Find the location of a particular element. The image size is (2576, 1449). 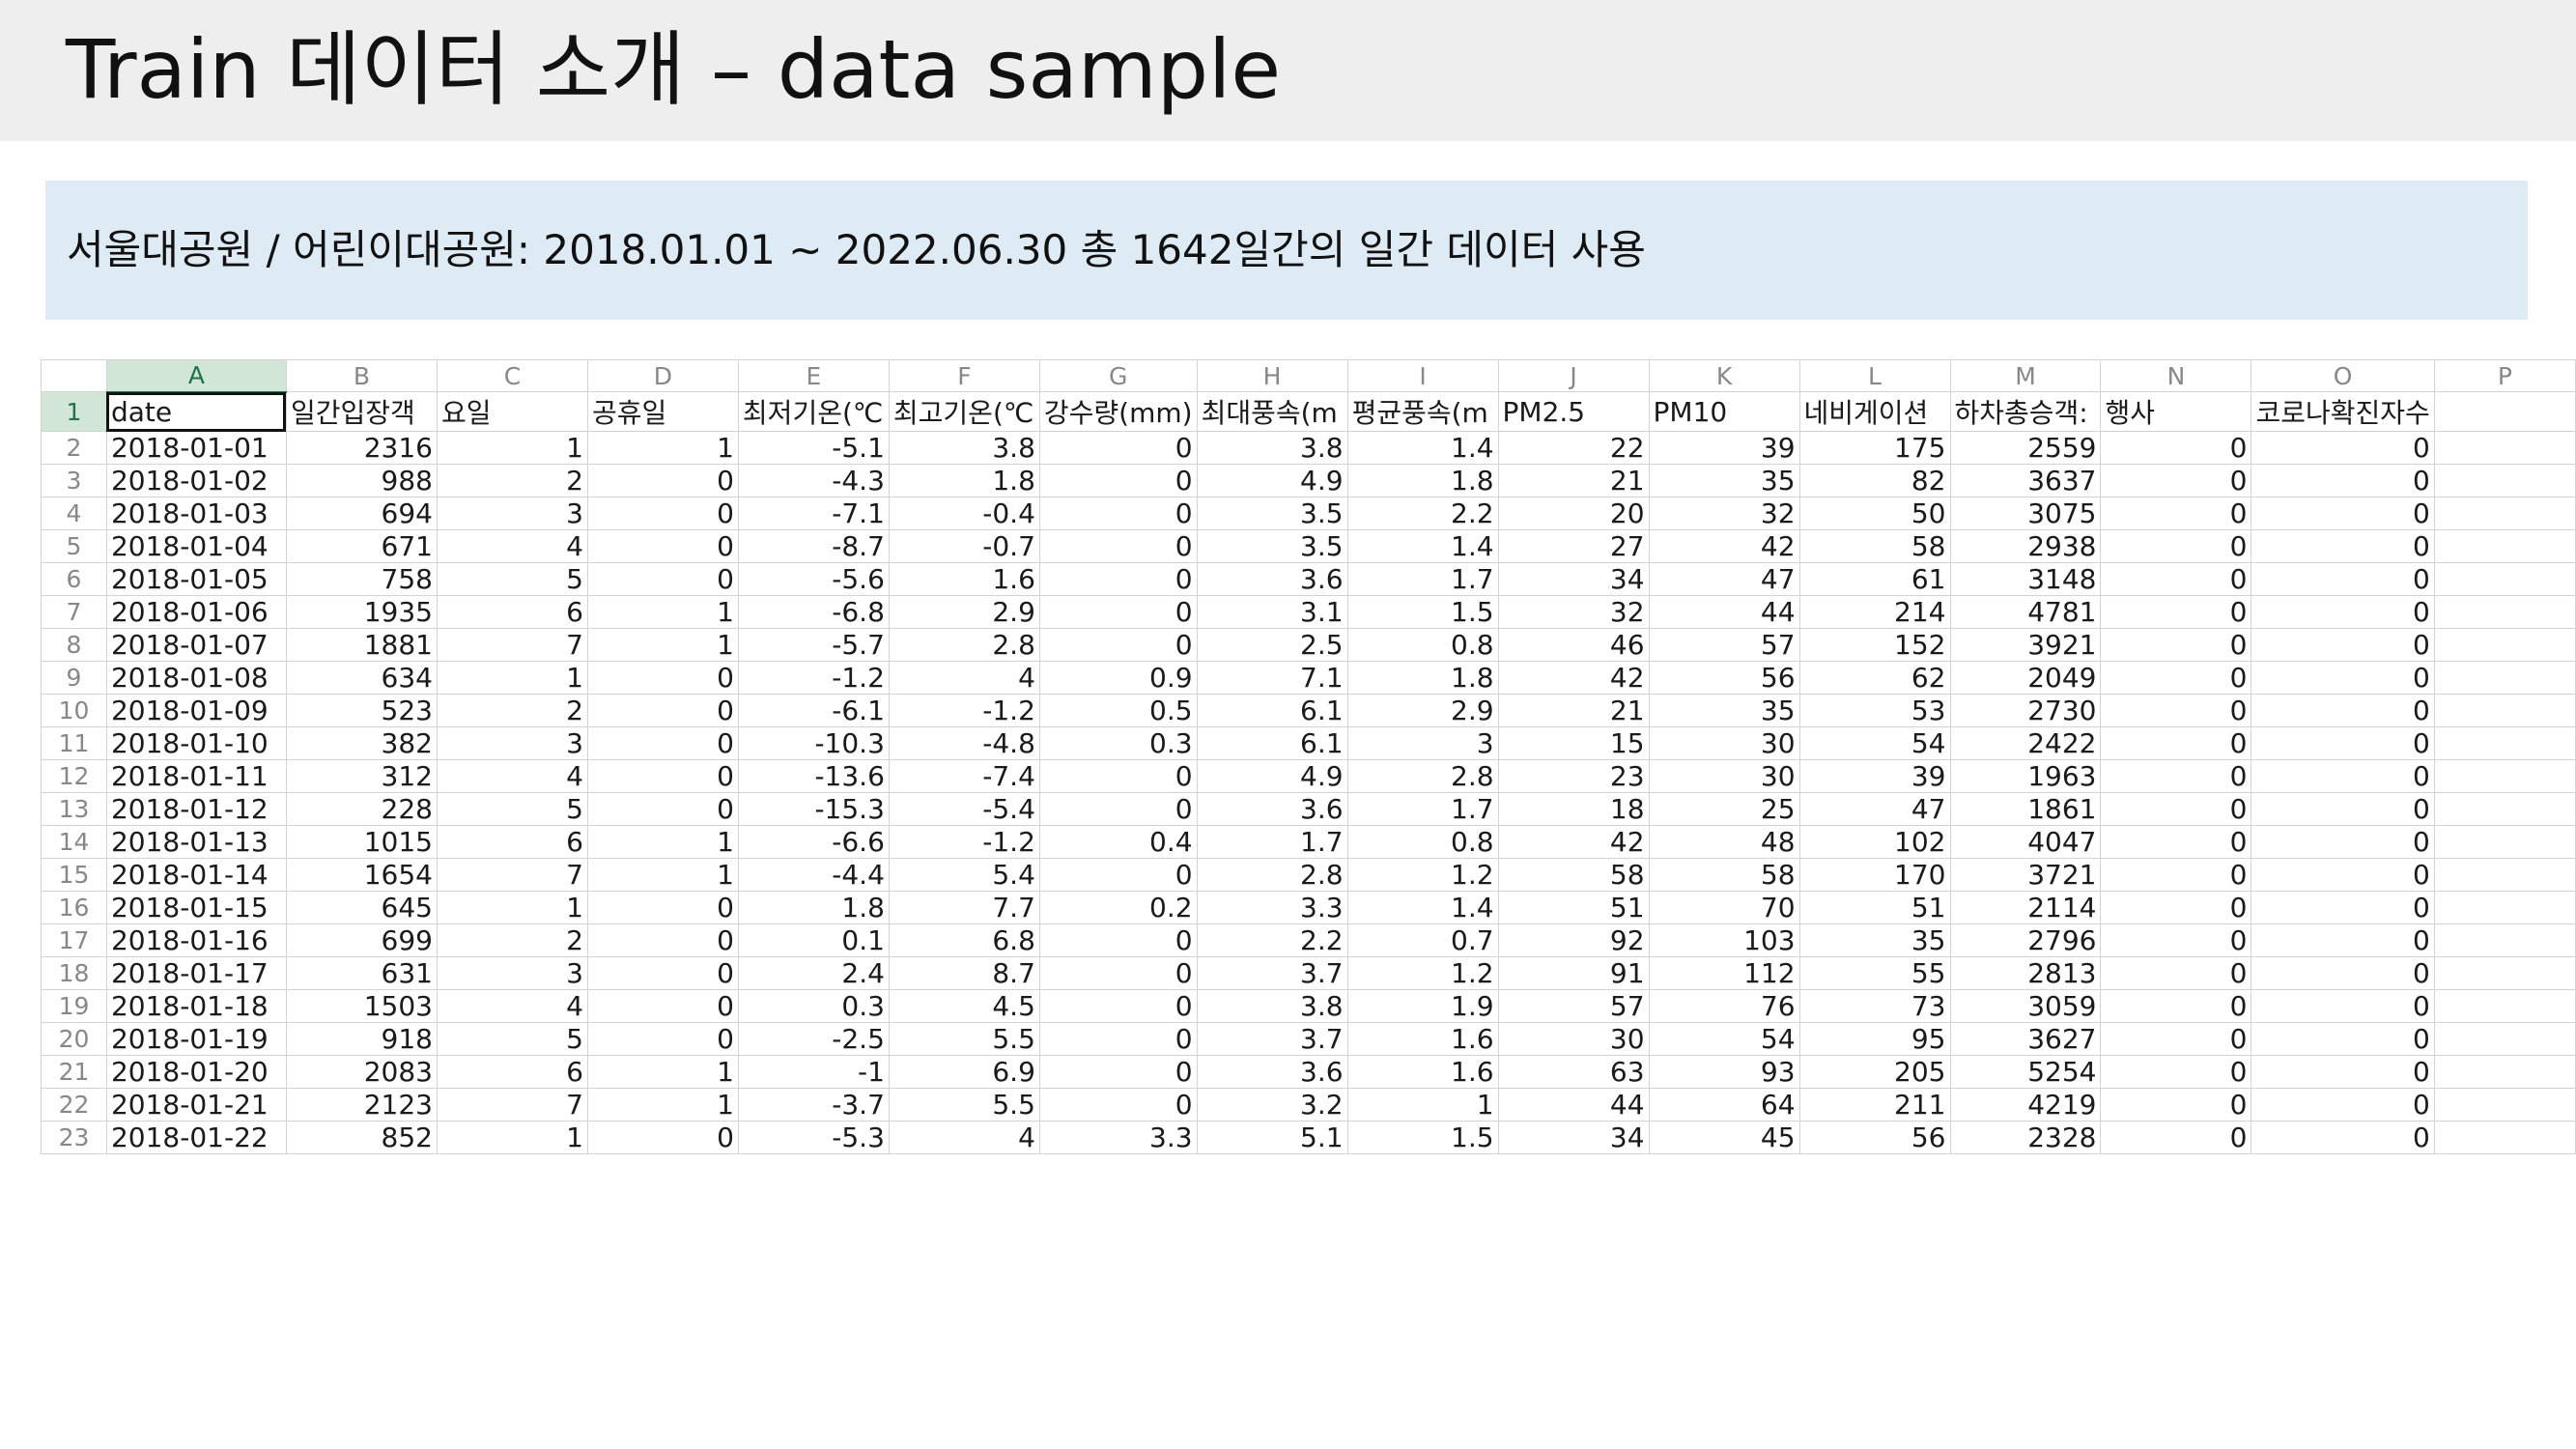

data-cell: 32 is located at coordinates (1573, 612).